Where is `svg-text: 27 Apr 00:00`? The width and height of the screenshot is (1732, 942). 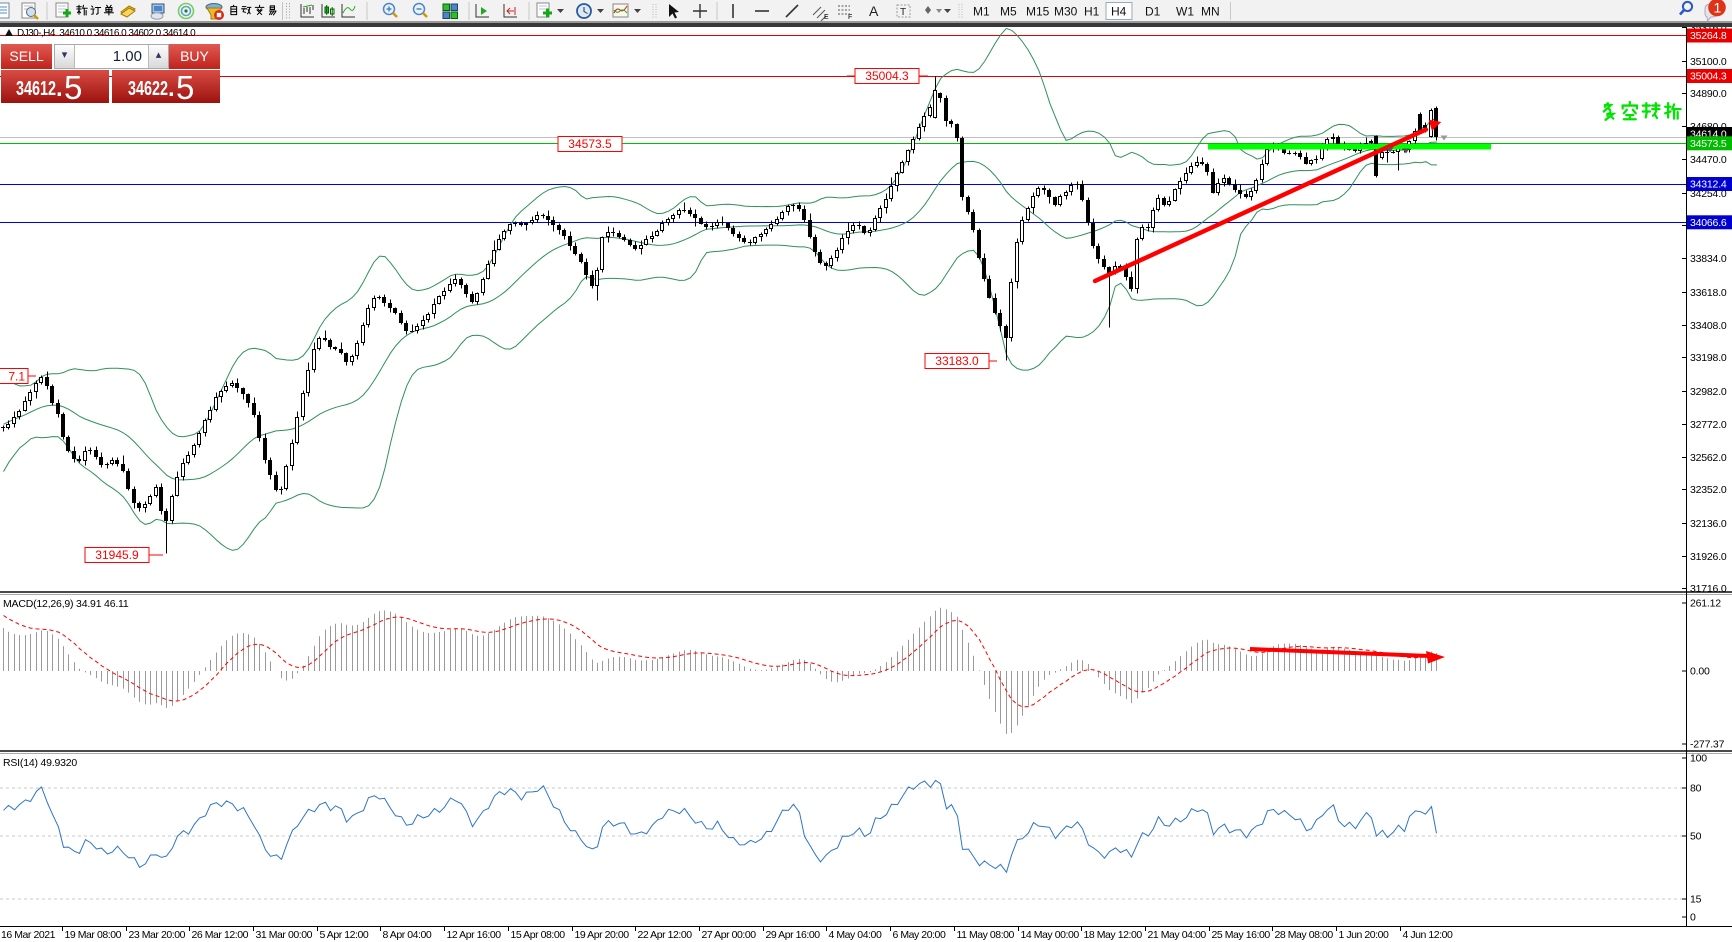 svg-text: 27 Apr 00:00 is located at coordinates (729, 935).